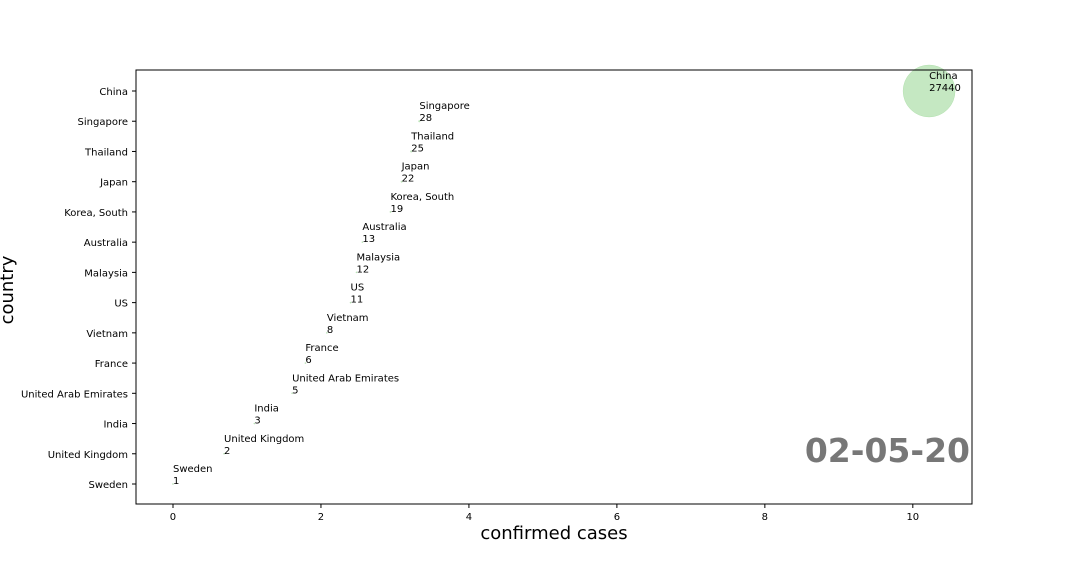 The width and height of the screenshot is (1080, 576). I want to click on point-label-country: Japan, so click(415, 167).